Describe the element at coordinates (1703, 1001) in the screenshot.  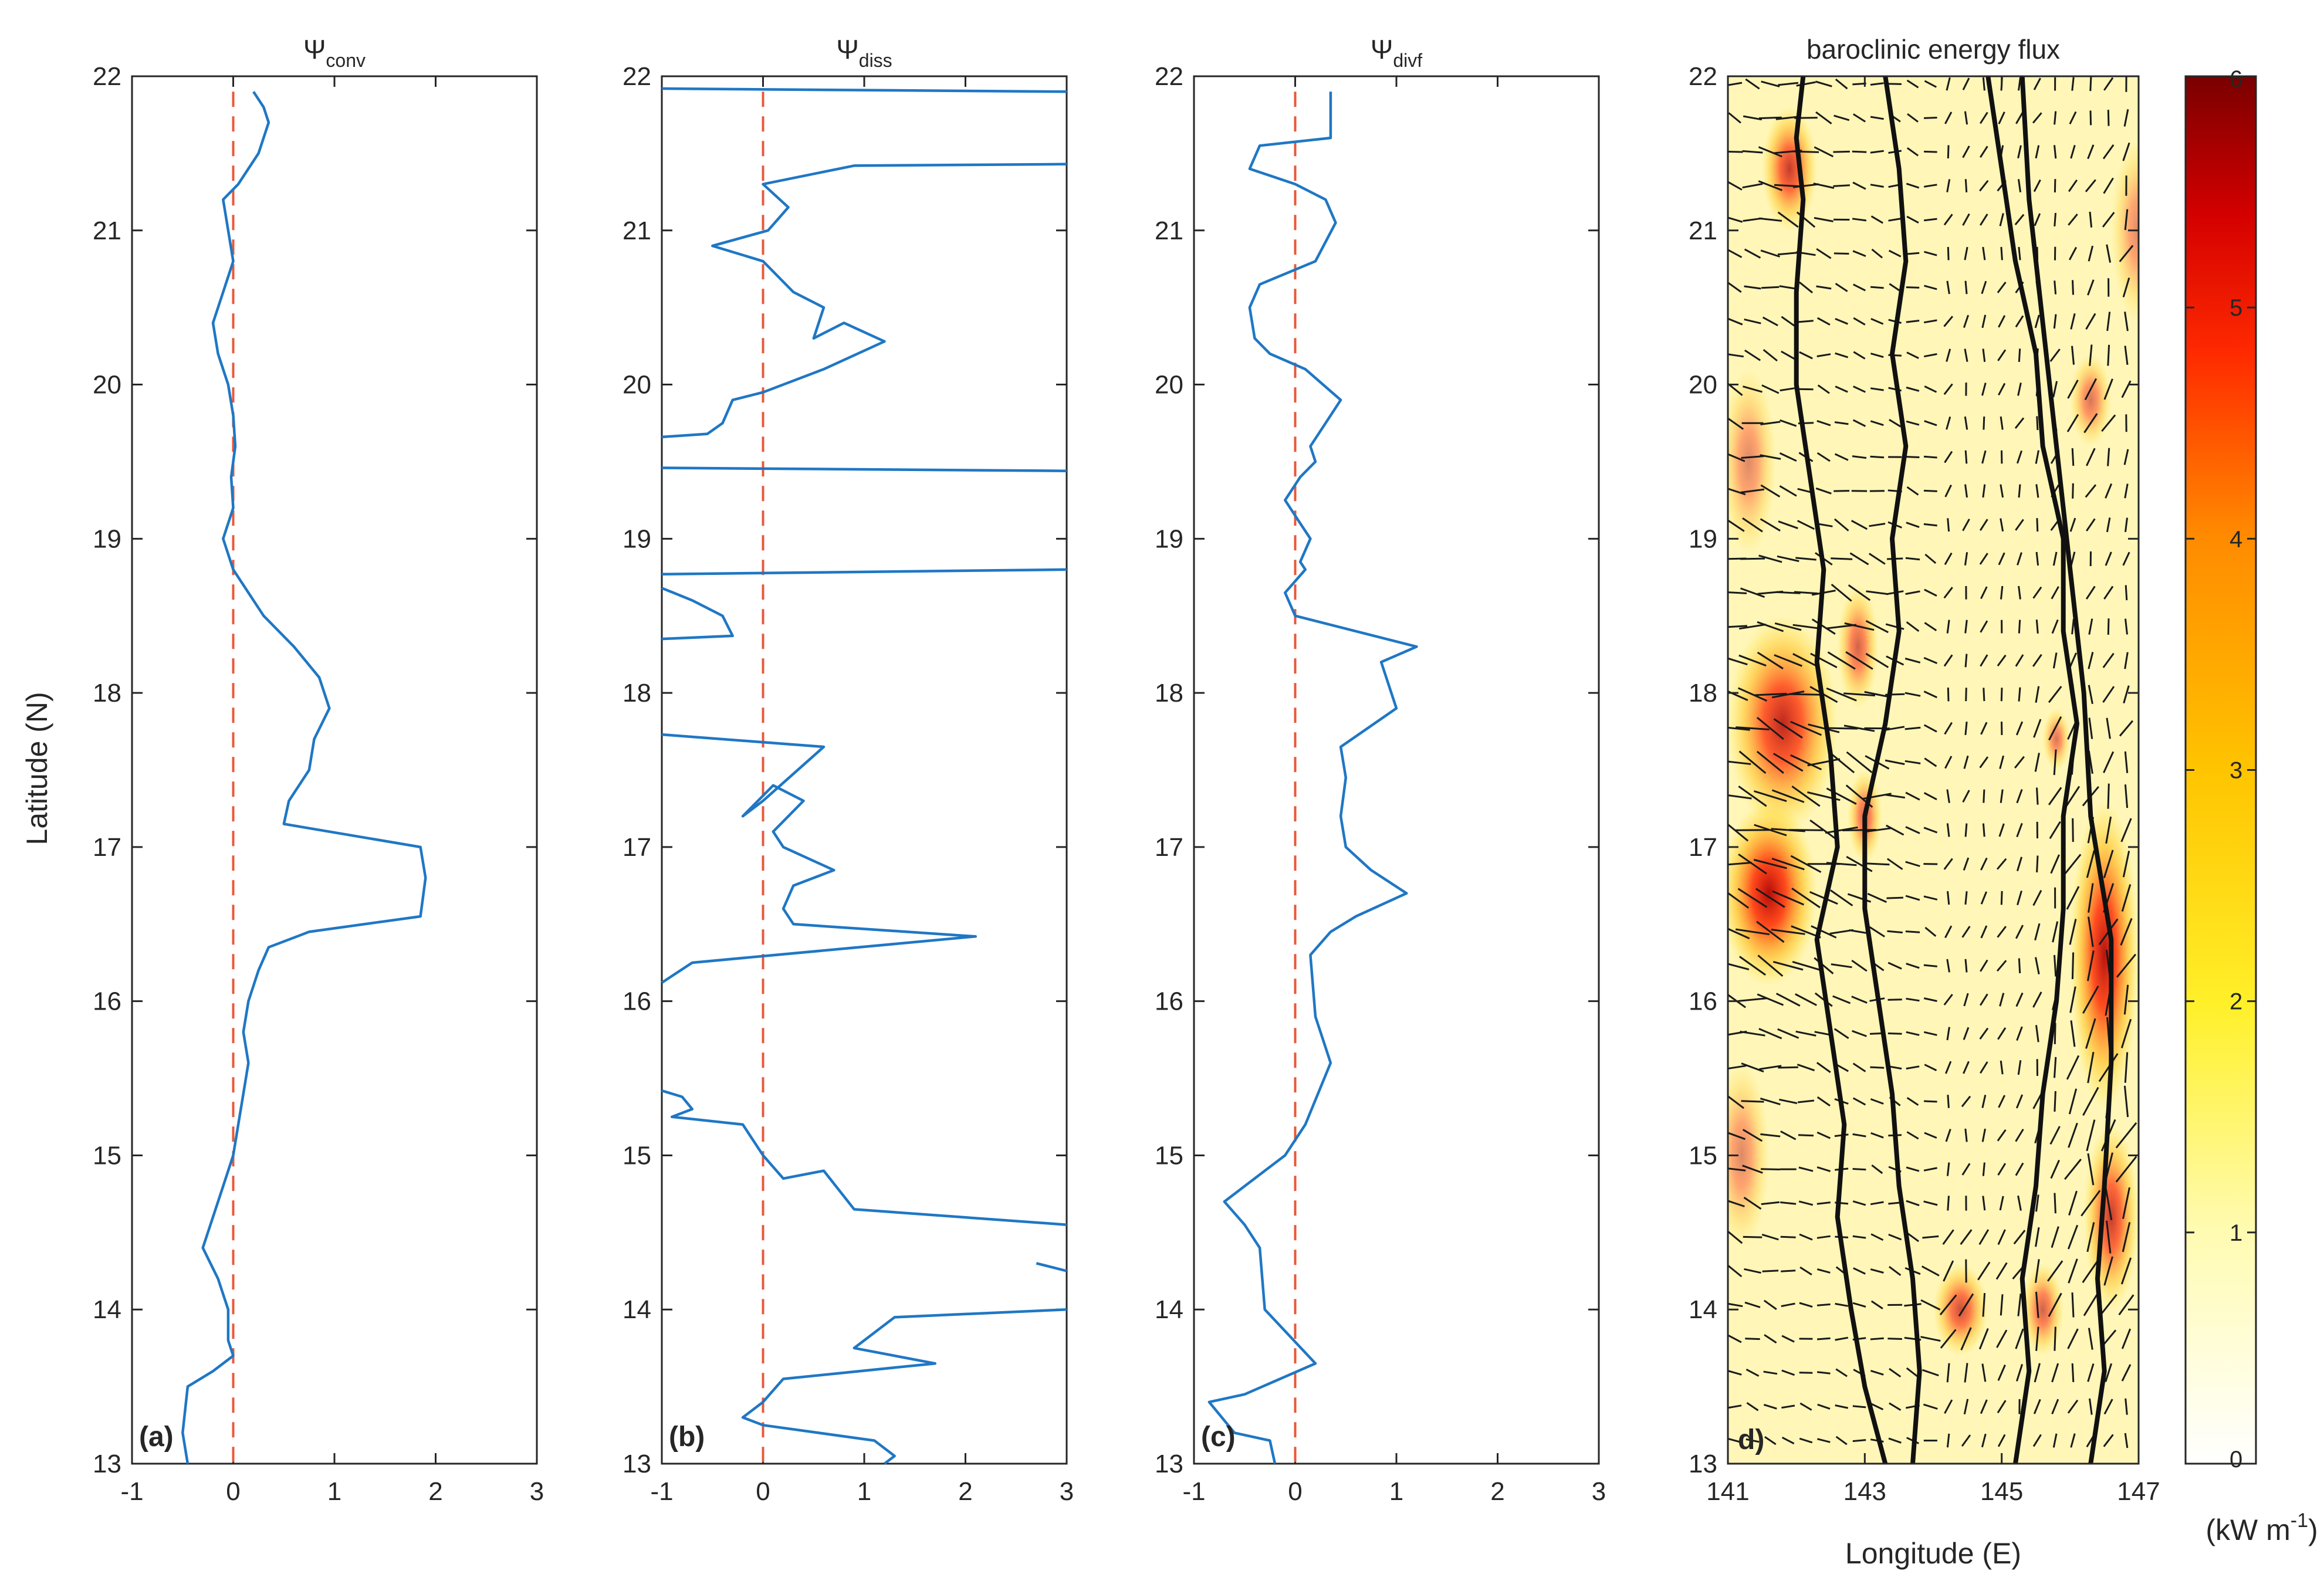
I see `panel-d-ytick-label: 16` at that location.